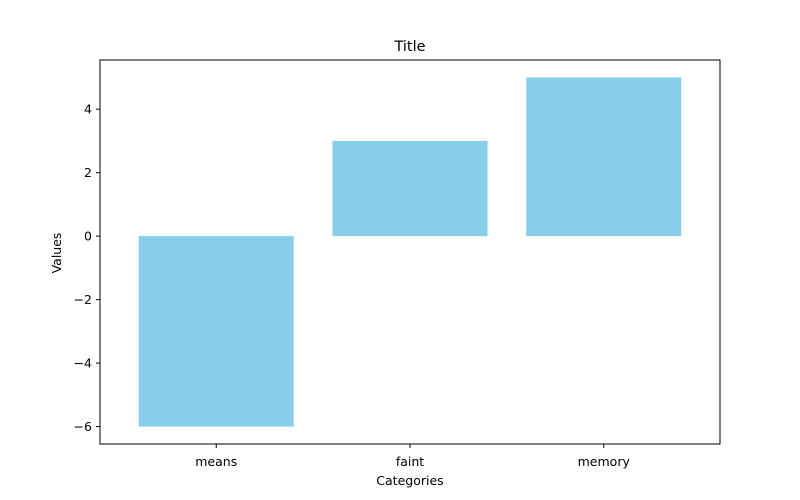 Image resolution: width=800 pixels, height=500 pixels. What do you see at coordinates (87, 268) in the screenshot?
I see `y-axis-ticks: −6 −4 −2 0 2 4` at bounding box center [87, 268].